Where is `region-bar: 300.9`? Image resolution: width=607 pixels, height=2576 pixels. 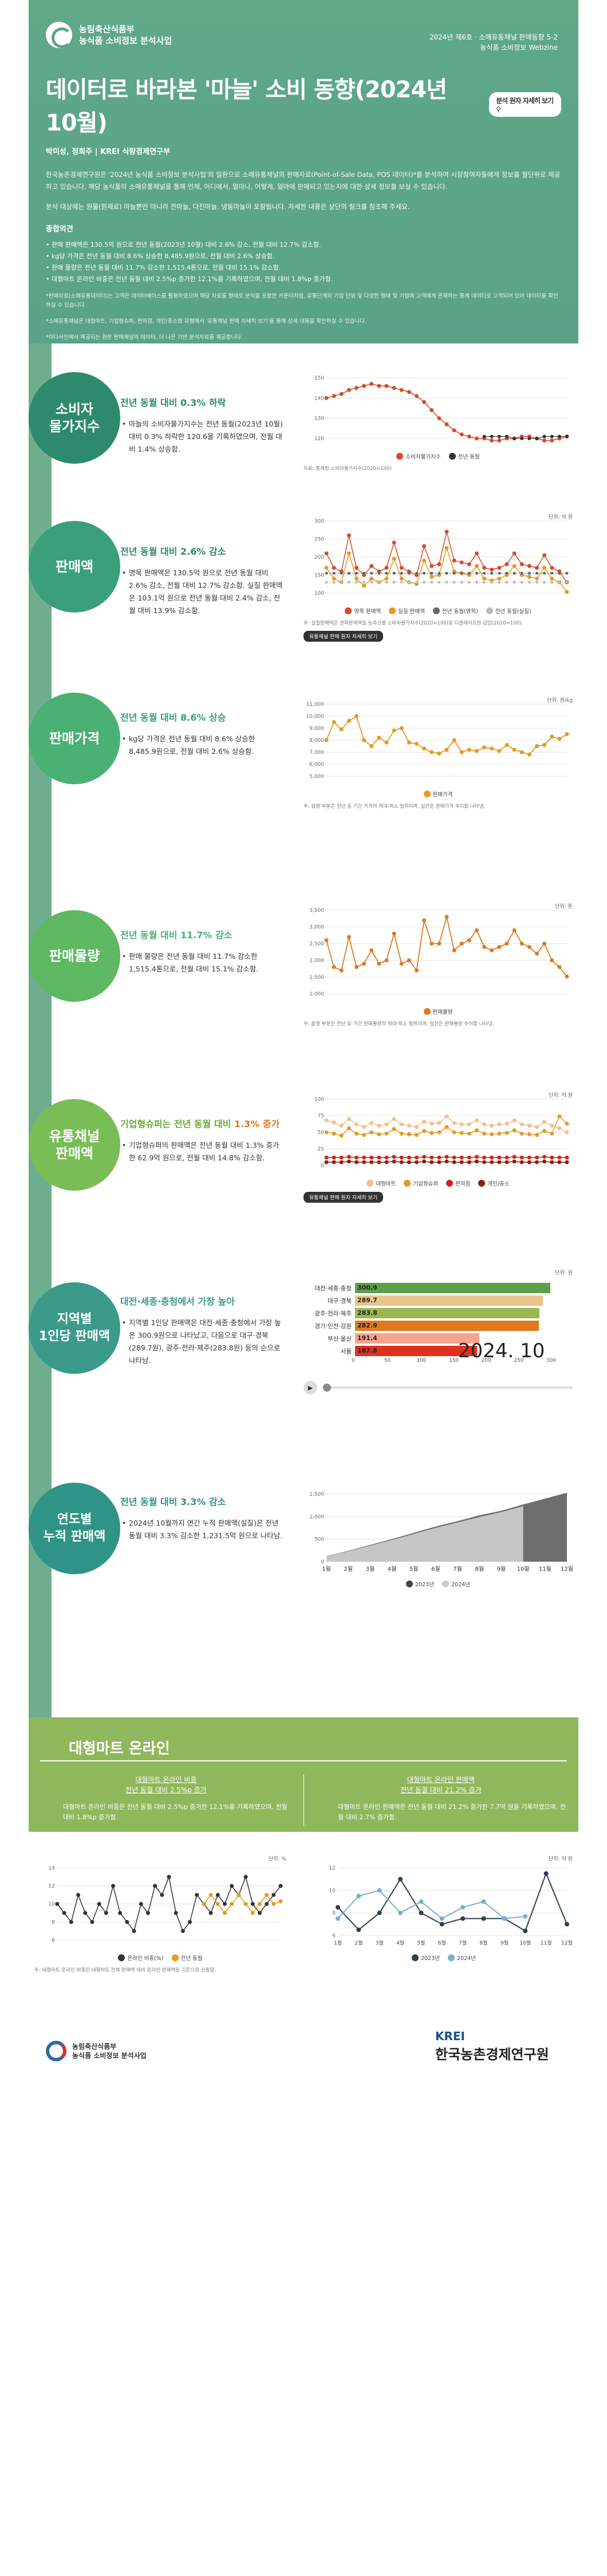
region-bar: 300.9 is located at coordinates (453, 1288).